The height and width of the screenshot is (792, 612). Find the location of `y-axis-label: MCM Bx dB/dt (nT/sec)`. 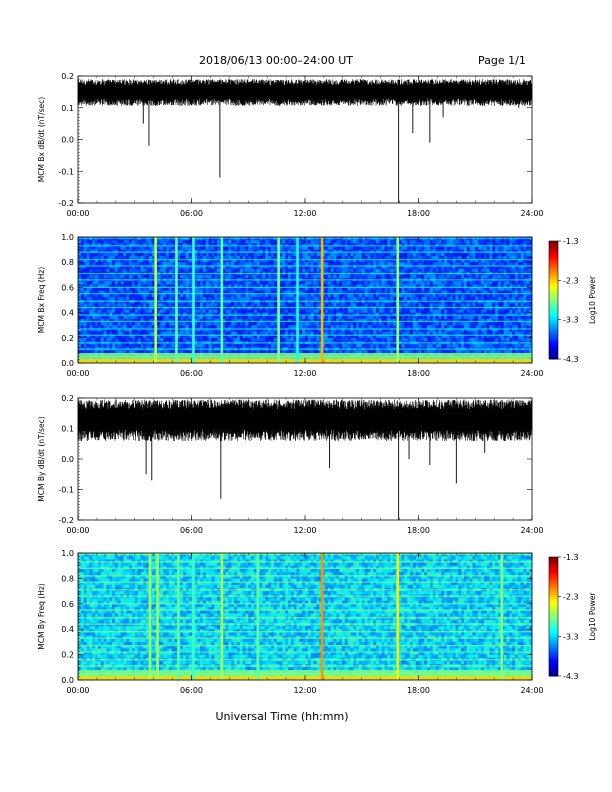

y-axis-label: MCM Bx dB/dt (nT/sec) is located at coordinates (41, 139).